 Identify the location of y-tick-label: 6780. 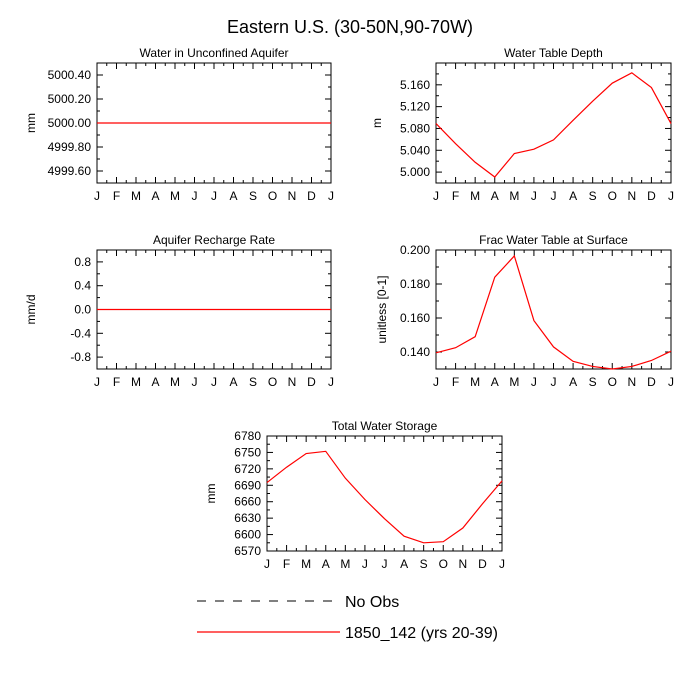
(247, 436).